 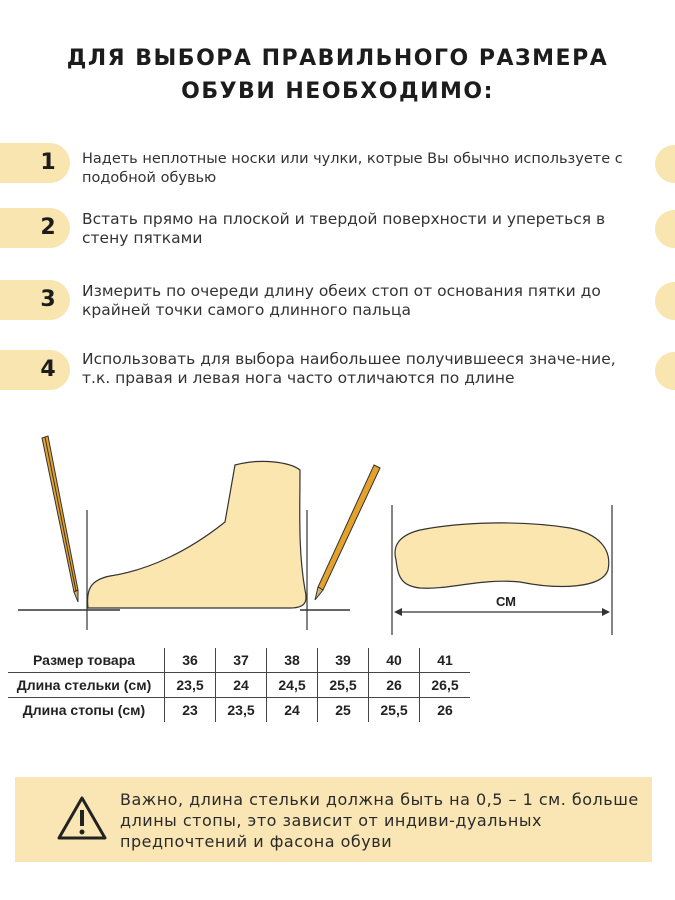 What do you see at coordinates (82, 818) in the screenshot?
I see `warning-triangle-icon` at bounding box center [82, 818].